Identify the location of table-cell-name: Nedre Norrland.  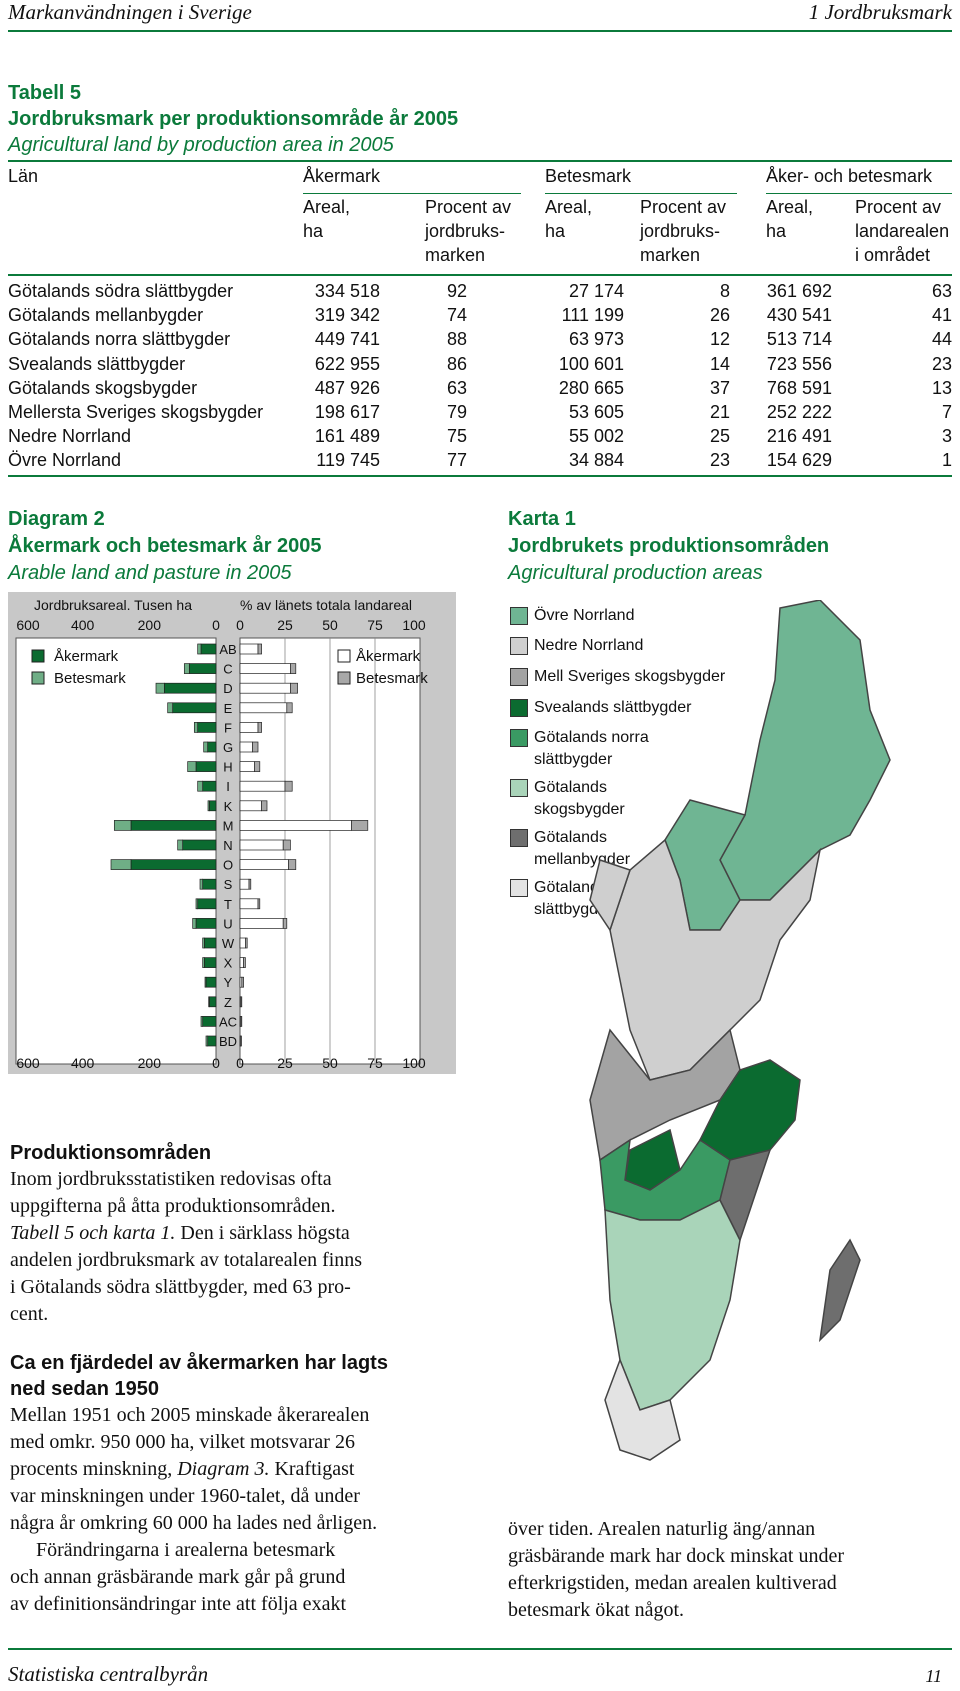
(70, 436).